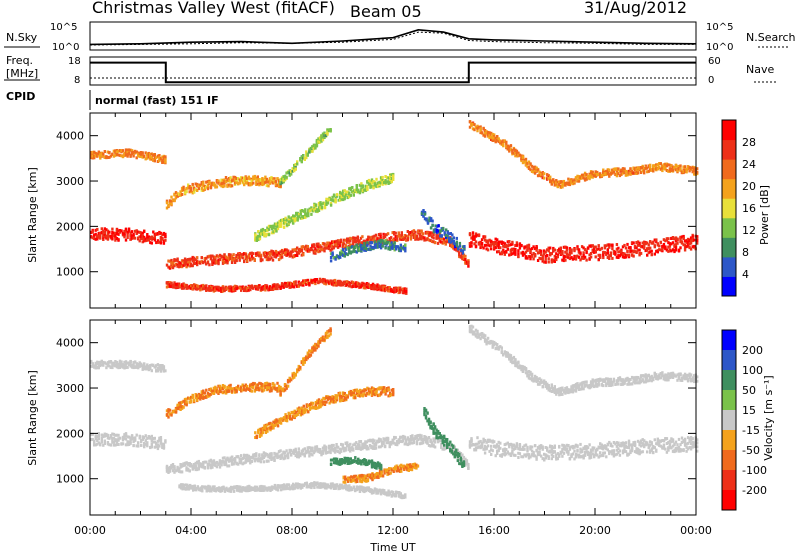 The image size is (800, 554). I want to click on colorbar-segment, so click(729, 169).